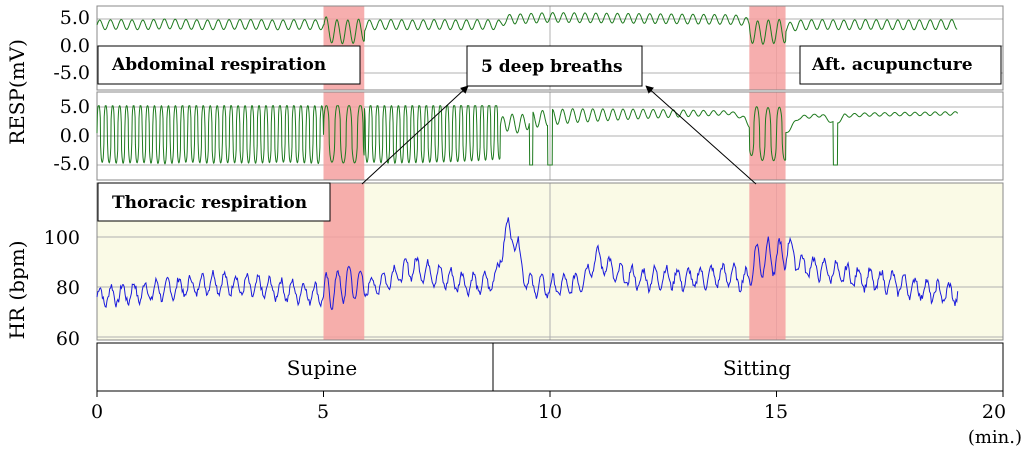 The image size is (1028, 451). I want to click on x-tick-0: 0, so click(97, 412).